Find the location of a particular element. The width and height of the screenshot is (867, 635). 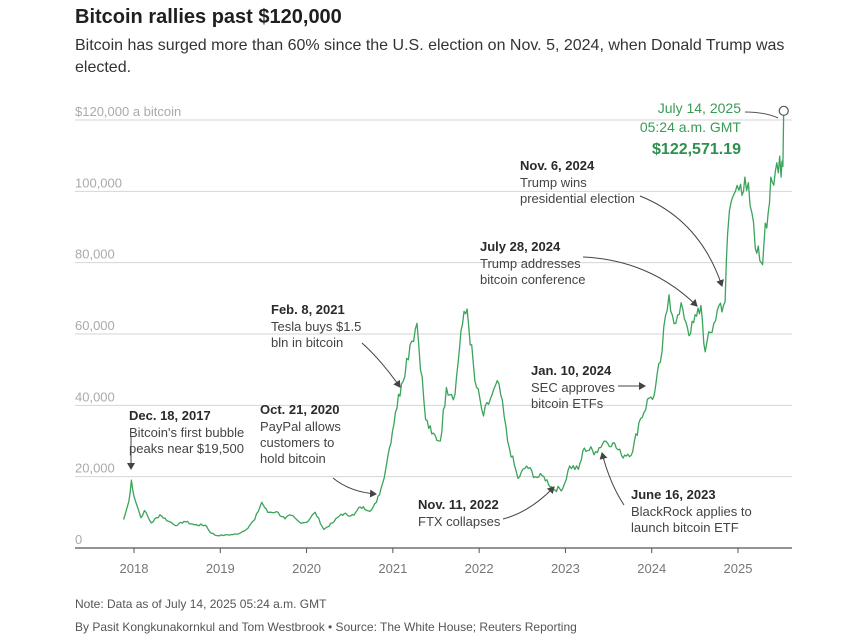

x-tick-label: 2024 is located at coordinates (651, 568).